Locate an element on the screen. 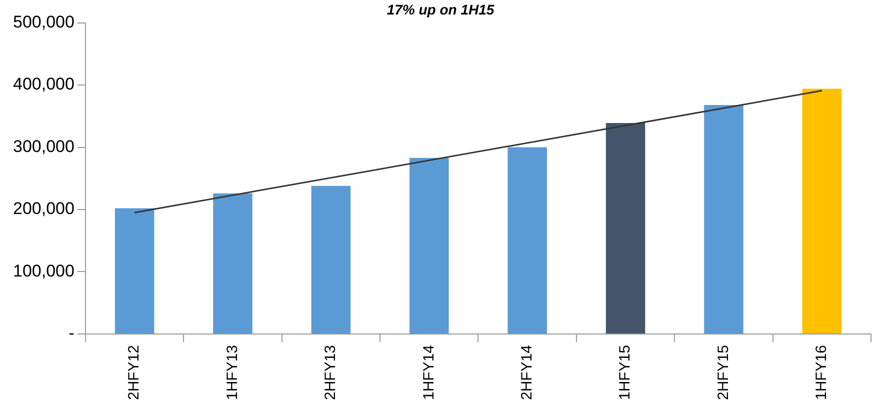 Image resolution: width=879 pixels, height=407 pixels. x-tick-label: 1HFY15 is located at coordinates (625, 372).